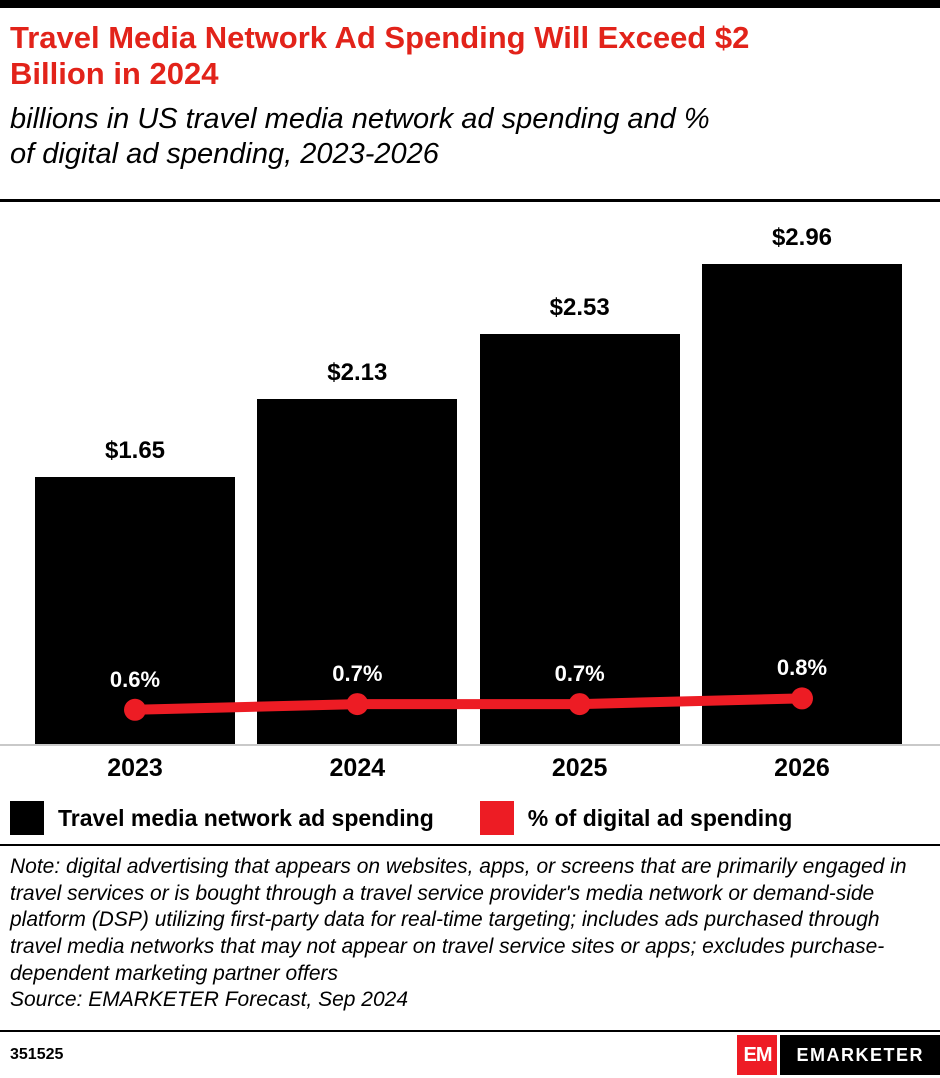 The image size is (940, 1078). Describe the element at coordinates (757, 1055) in the screenshot. I see `emarketer-monogram-icon: EM` at that location.